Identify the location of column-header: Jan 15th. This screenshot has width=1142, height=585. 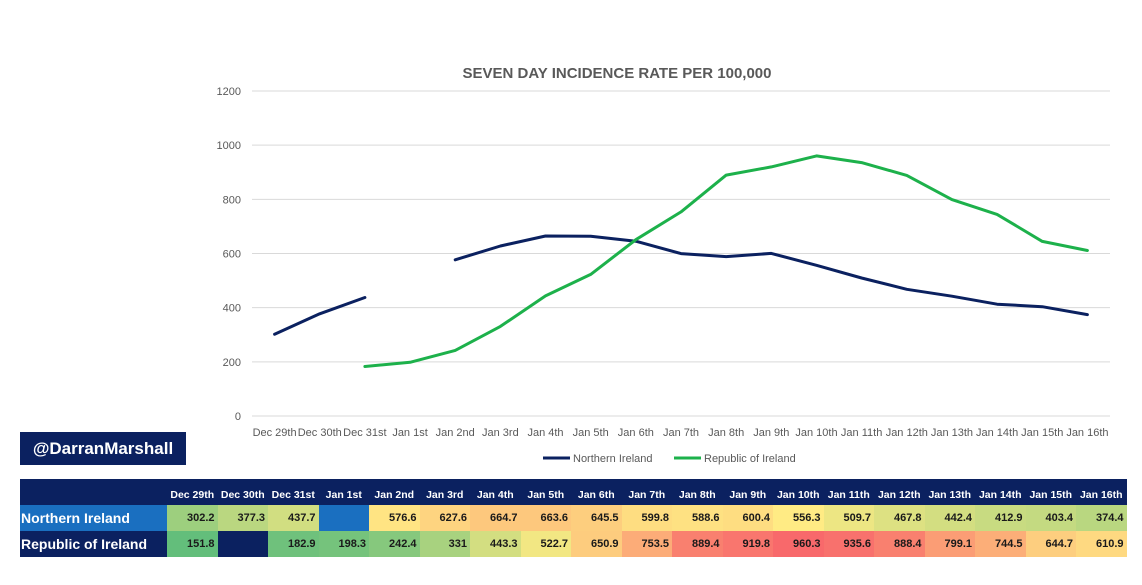
(1050, 492).